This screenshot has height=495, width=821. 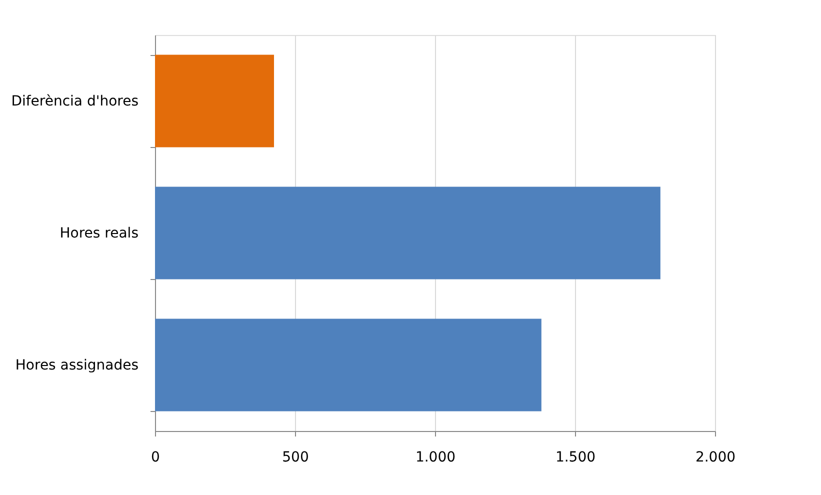 What do you see at coordinates (74, 102) in the screenshot?
I see `y-tick-label: Diferència d'hores` at bounding box center [74, 102].